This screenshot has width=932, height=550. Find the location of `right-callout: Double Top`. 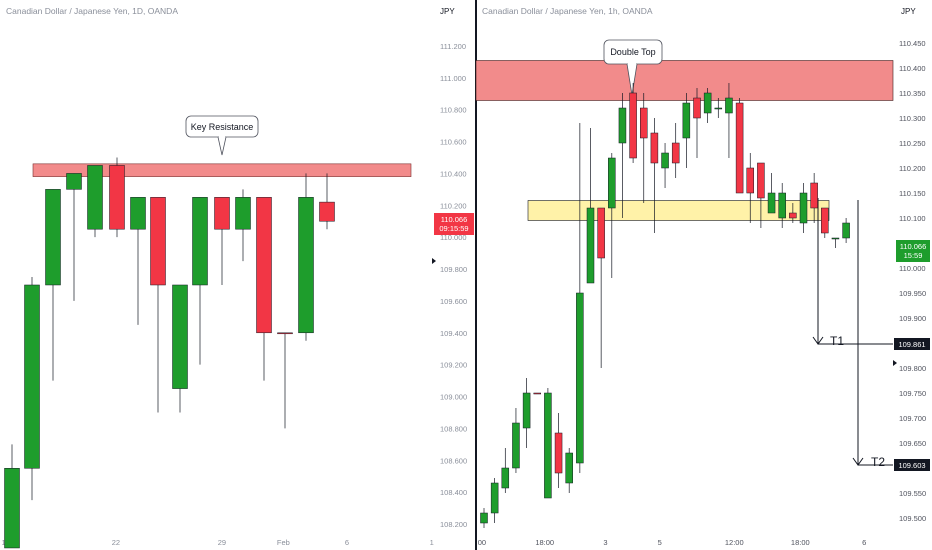

right-callout: Double Top is located at coordinates (633, 67).